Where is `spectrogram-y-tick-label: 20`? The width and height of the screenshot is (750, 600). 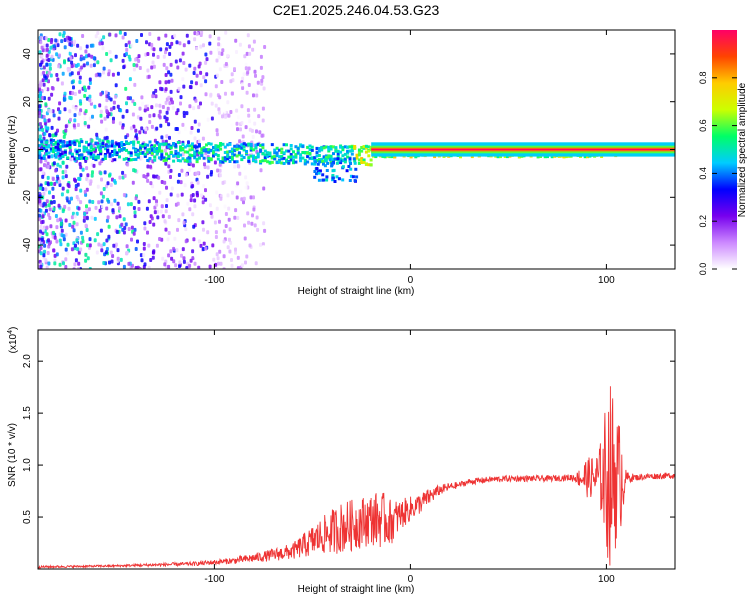 spectrogram-y-tick-label: 20 is located at coordinates (27, 102).